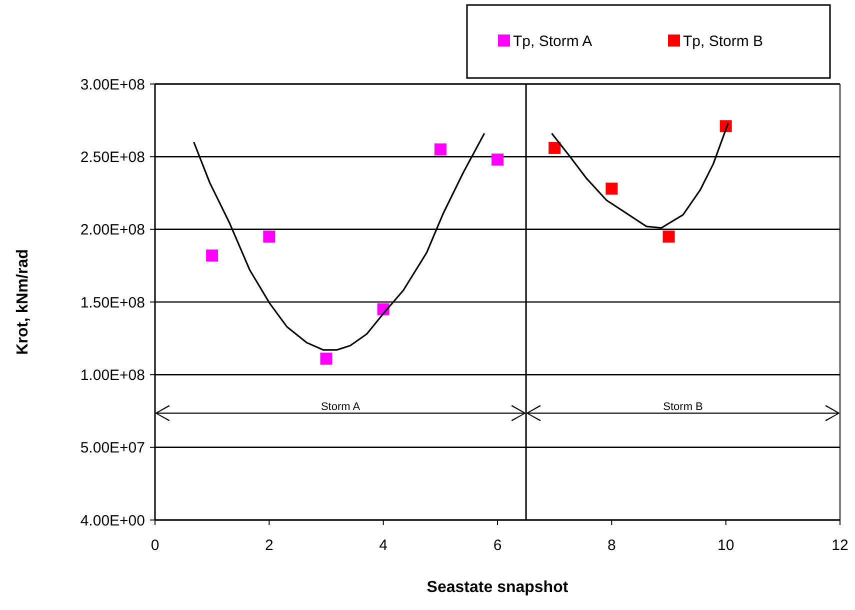  Describe the element at coordinates (611, 545) in the screenshot. I see `x-tick-label: 8` at that location.